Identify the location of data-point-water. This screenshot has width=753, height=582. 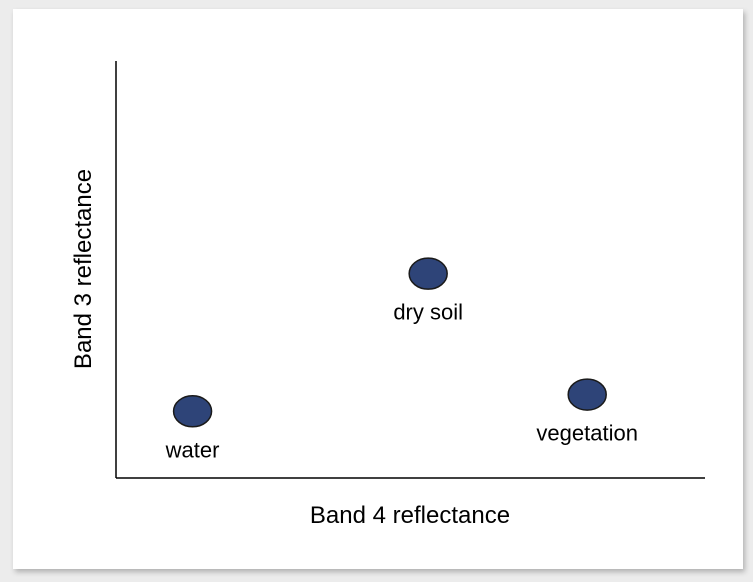
(192, 411).